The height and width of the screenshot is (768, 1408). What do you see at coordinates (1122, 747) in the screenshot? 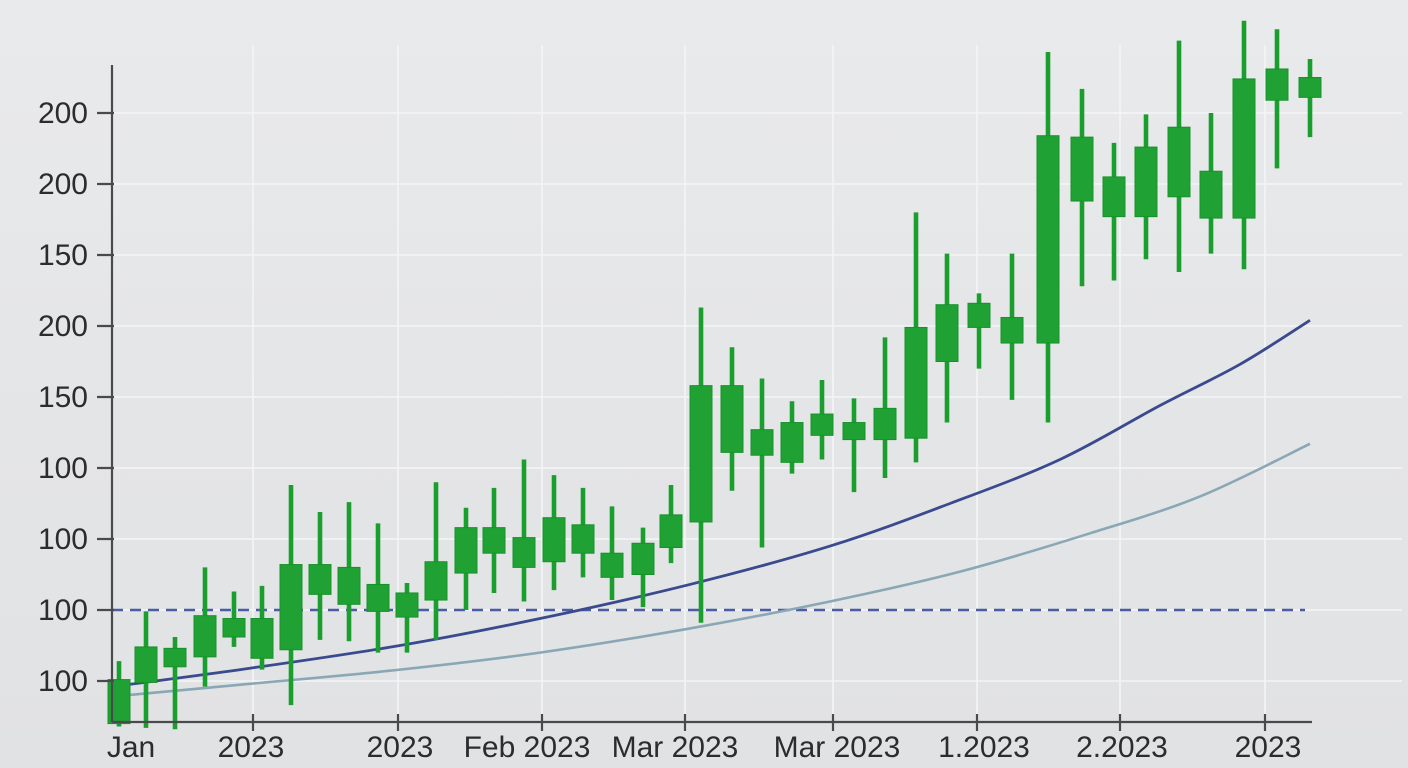
I see `x-tick-label: 2.2023` at bounding box center [1122, 747].